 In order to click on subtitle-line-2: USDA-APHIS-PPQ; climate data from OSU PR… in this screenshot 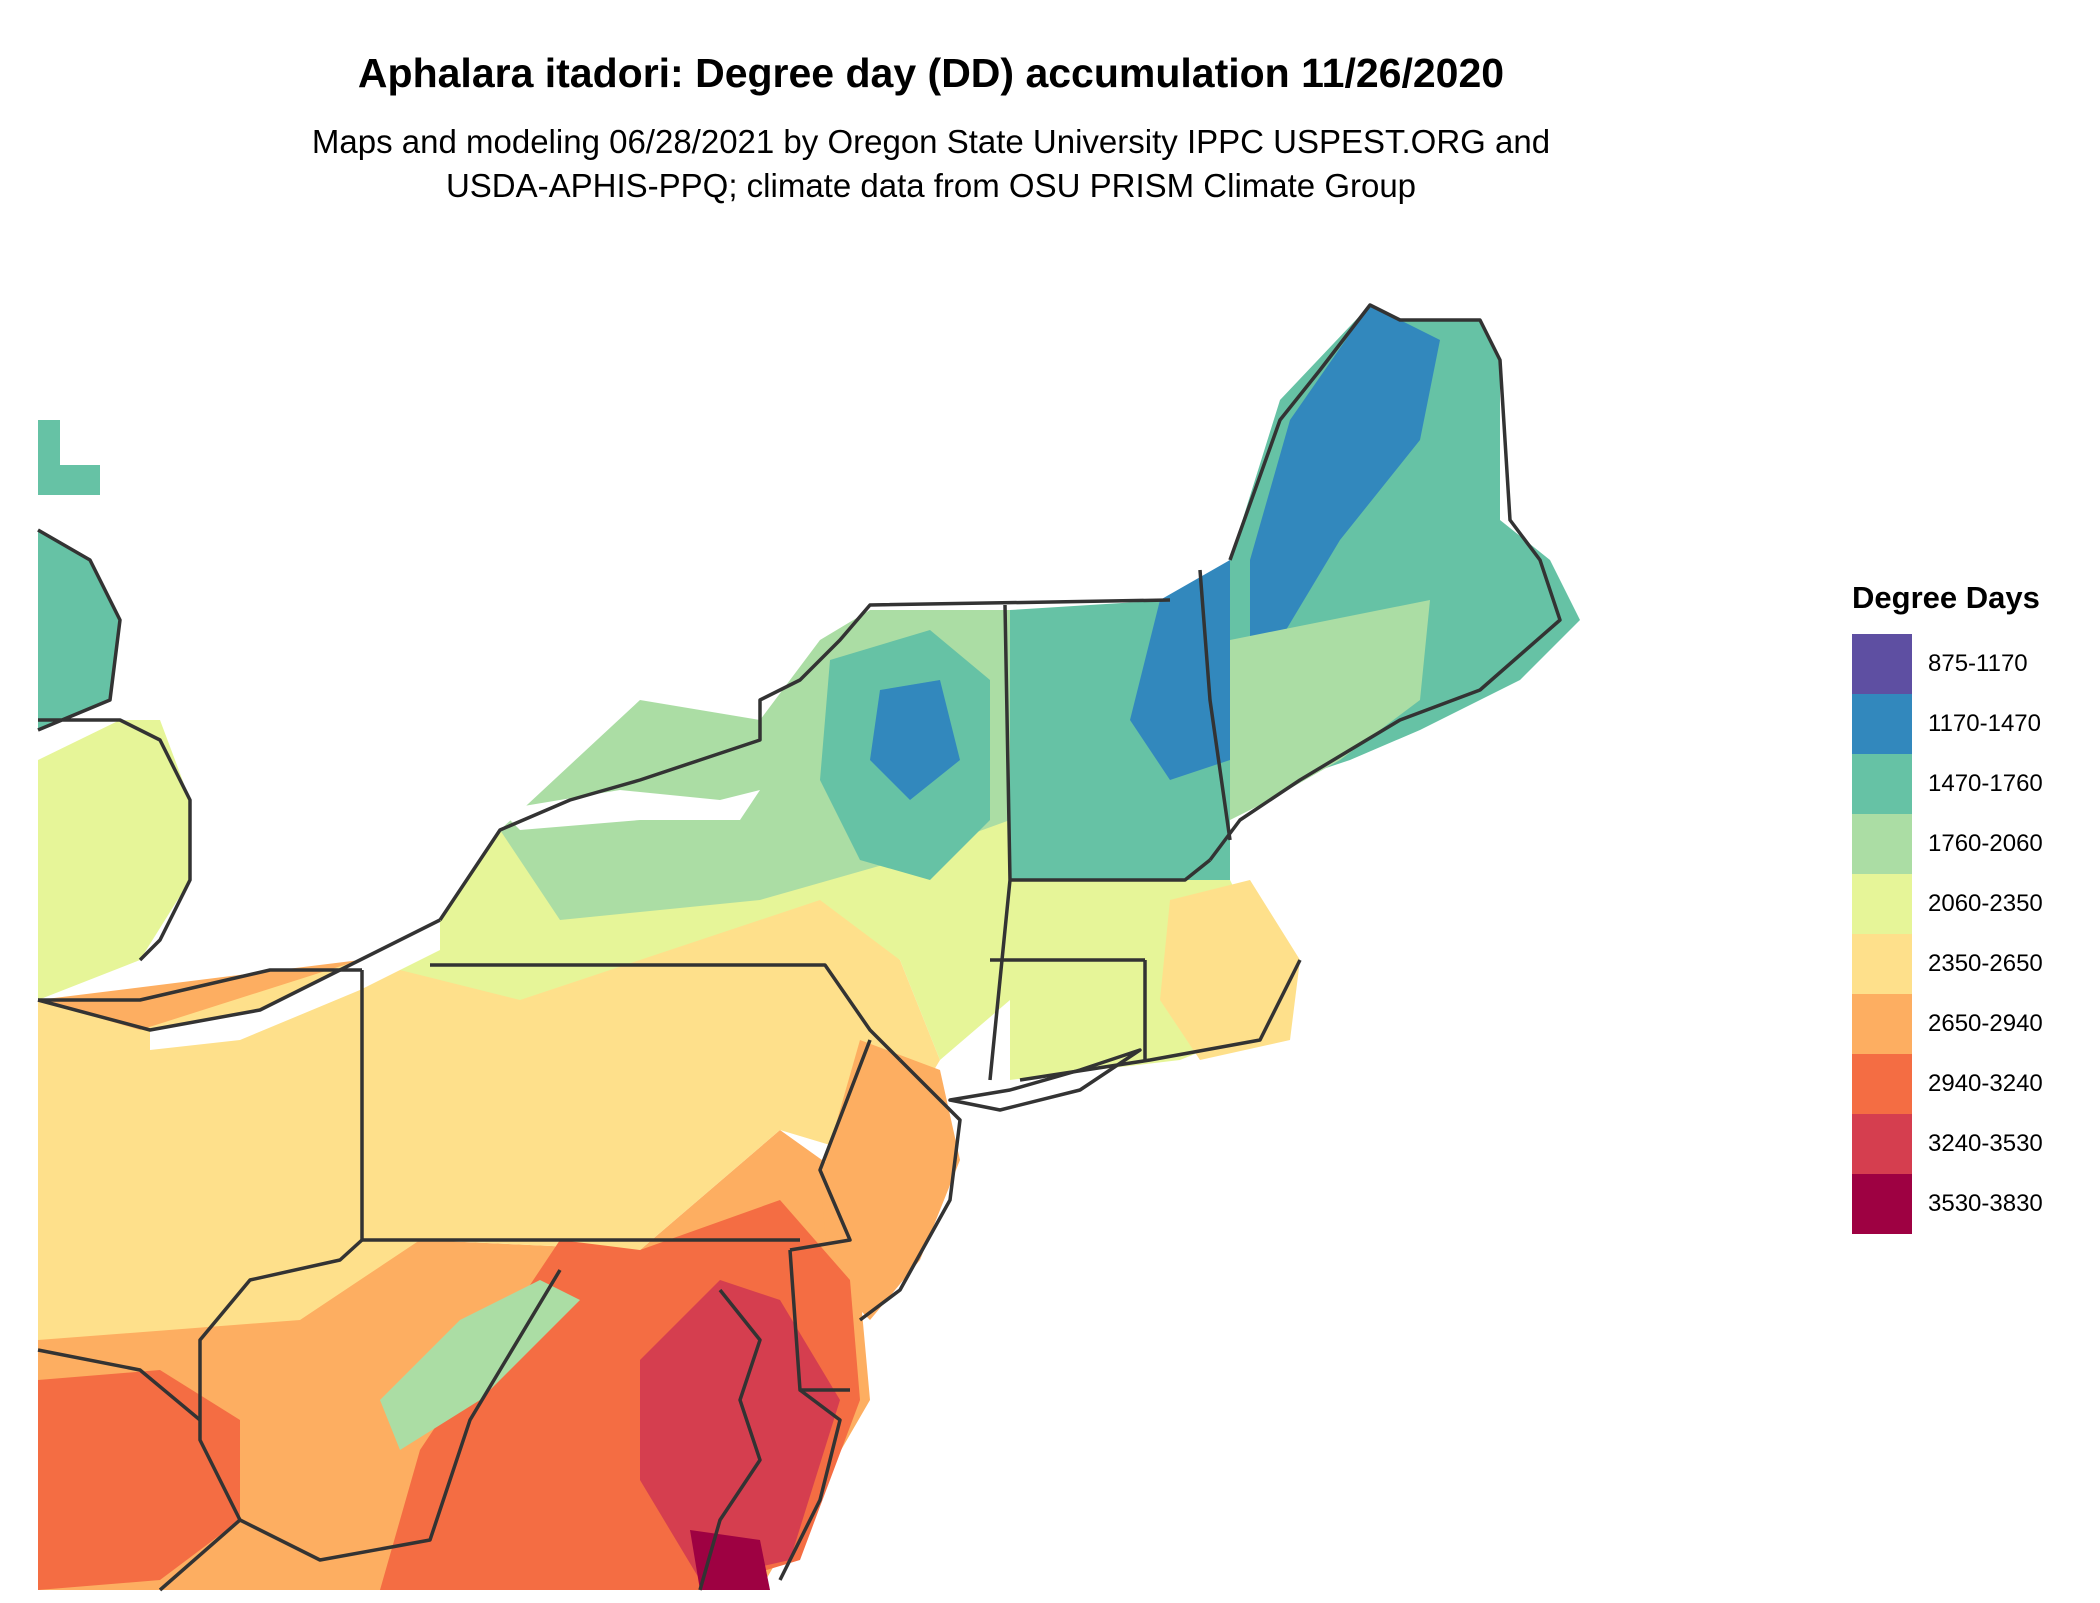, I will do `click(931, 185)`.